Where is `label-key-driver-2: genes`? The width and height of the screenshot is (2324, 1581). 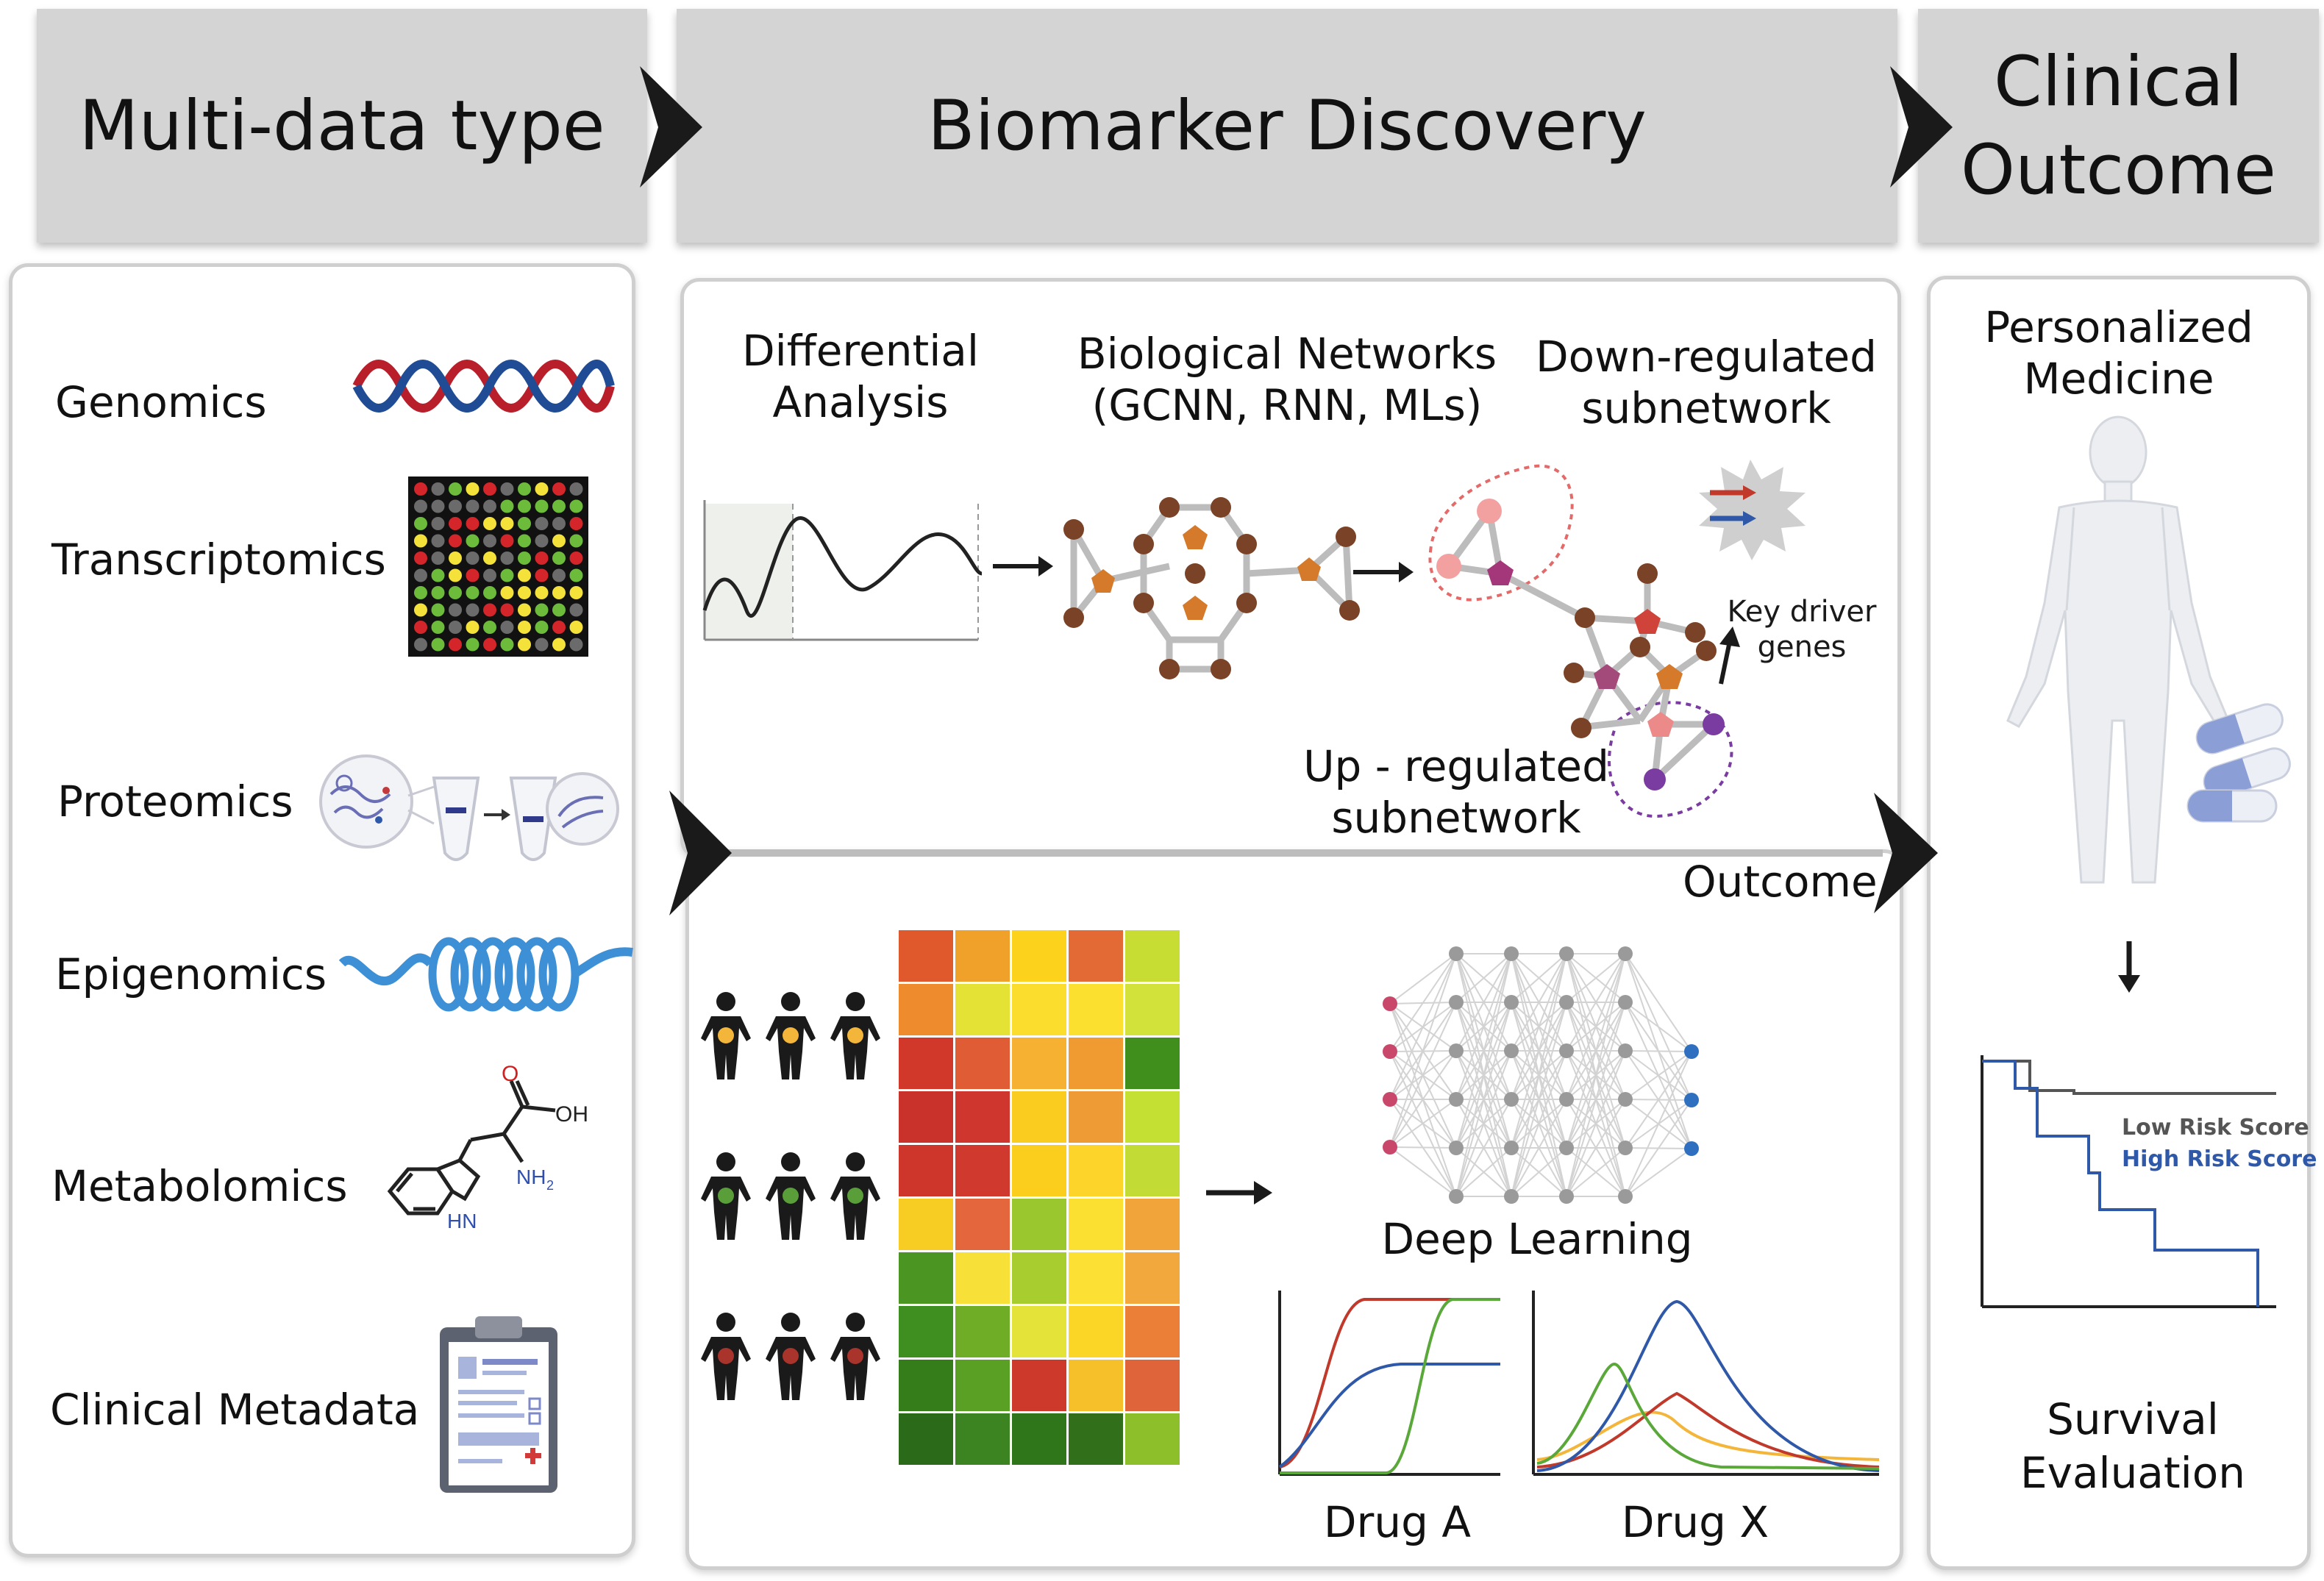
label-key-driver-2: genes is located at coordinates (1802, 647).